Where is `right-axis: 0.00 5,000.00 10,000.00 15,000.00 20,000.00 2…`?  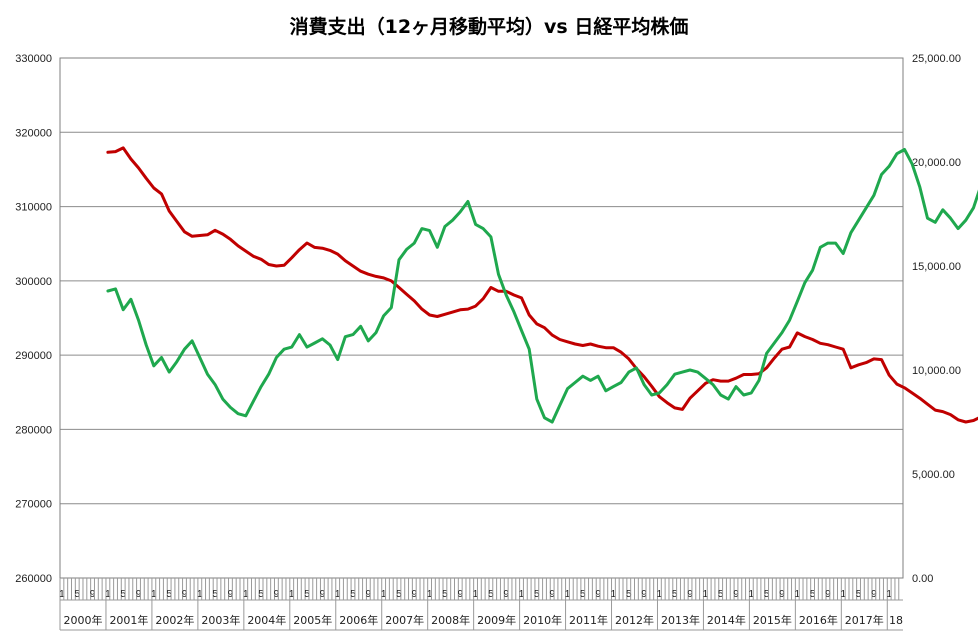
right-axis: 0.00 5,000.00 10,000.00 15,000.00 20,000.00 2… is located at coordinates (936, 319).